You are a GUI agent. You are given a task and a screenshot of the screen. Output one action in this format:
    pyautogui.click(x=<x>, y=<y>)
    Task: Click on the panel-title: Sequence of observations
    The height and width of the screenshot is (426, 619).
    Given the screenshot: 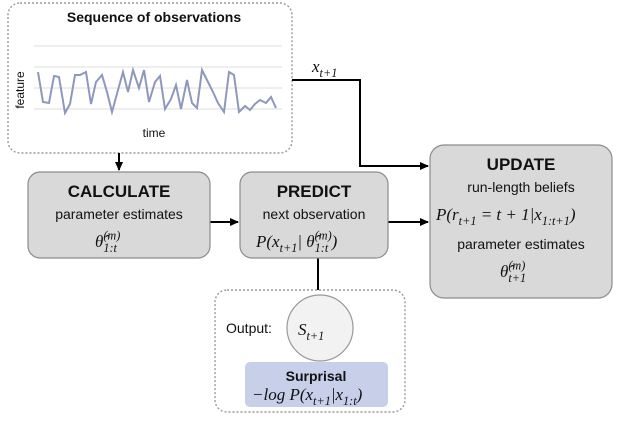 What is the action you would take?
    pyautogui.click(x=154, y=17)
    